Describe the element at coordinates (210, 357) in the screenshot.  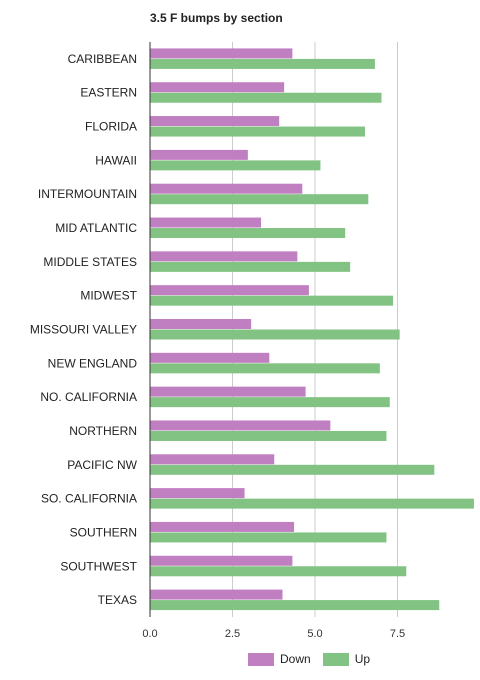
I see `bar-down-new-england` at that location.